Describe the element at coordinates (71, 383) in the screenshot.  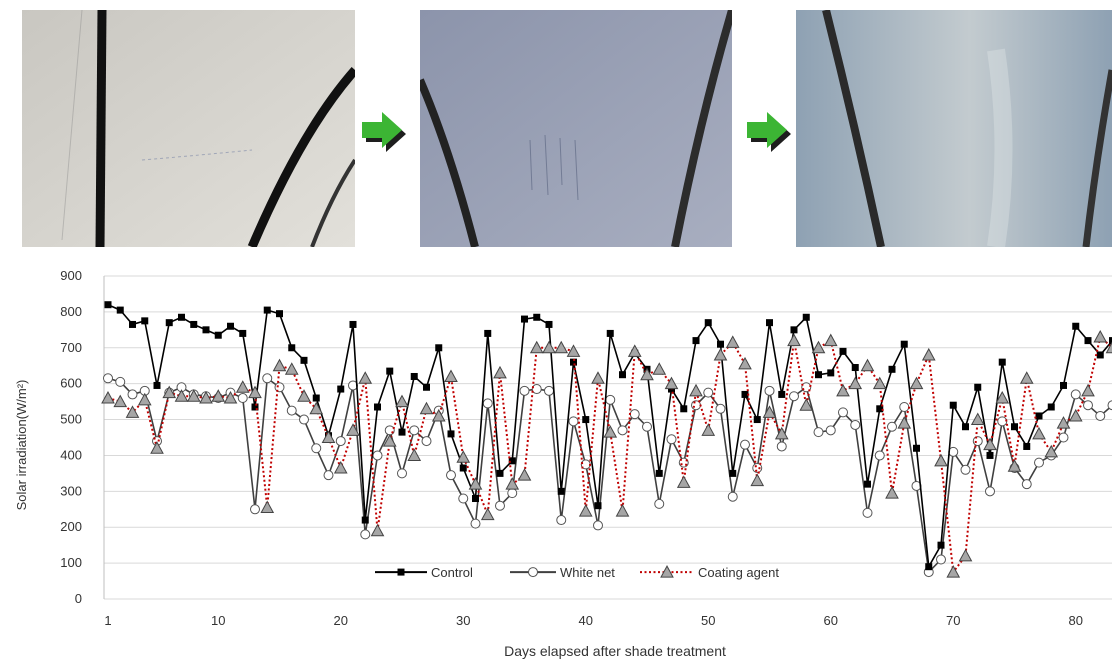
I see `y-tick-label: 600` at that location.